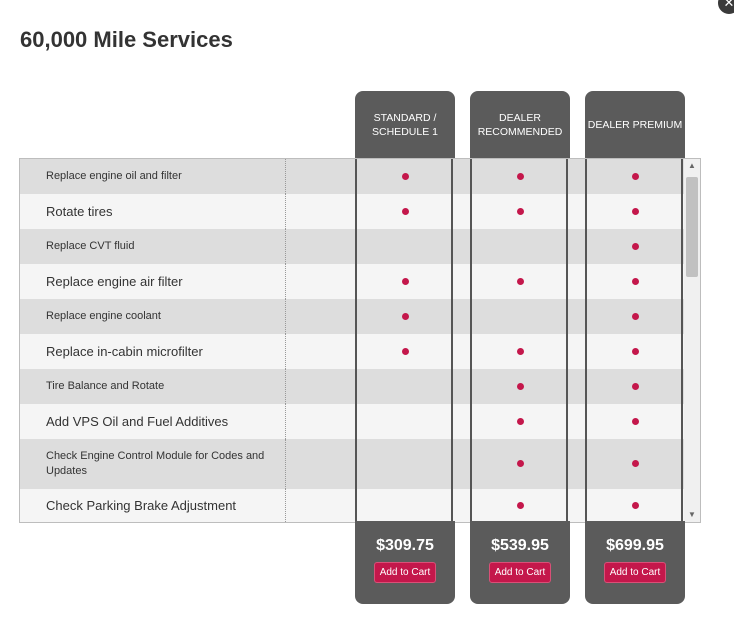 The width and height of the screenshot is (734, 619). I want to click on column-outline-standard, so click(404, 340).